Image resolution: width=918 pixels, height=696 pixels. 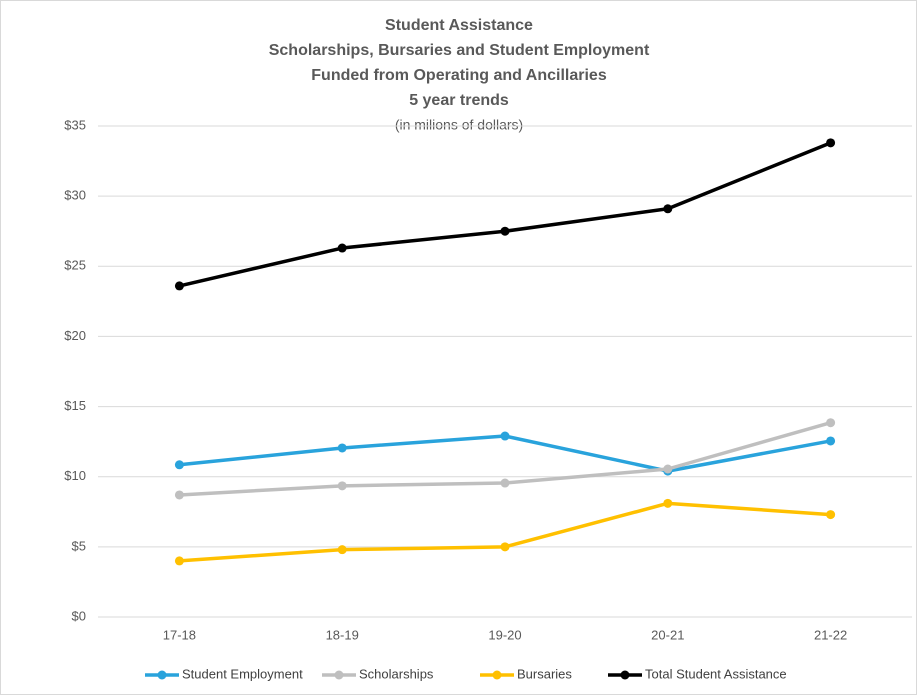 I want to click on x-tick-label: 21-22, so click(x=830, y=634).